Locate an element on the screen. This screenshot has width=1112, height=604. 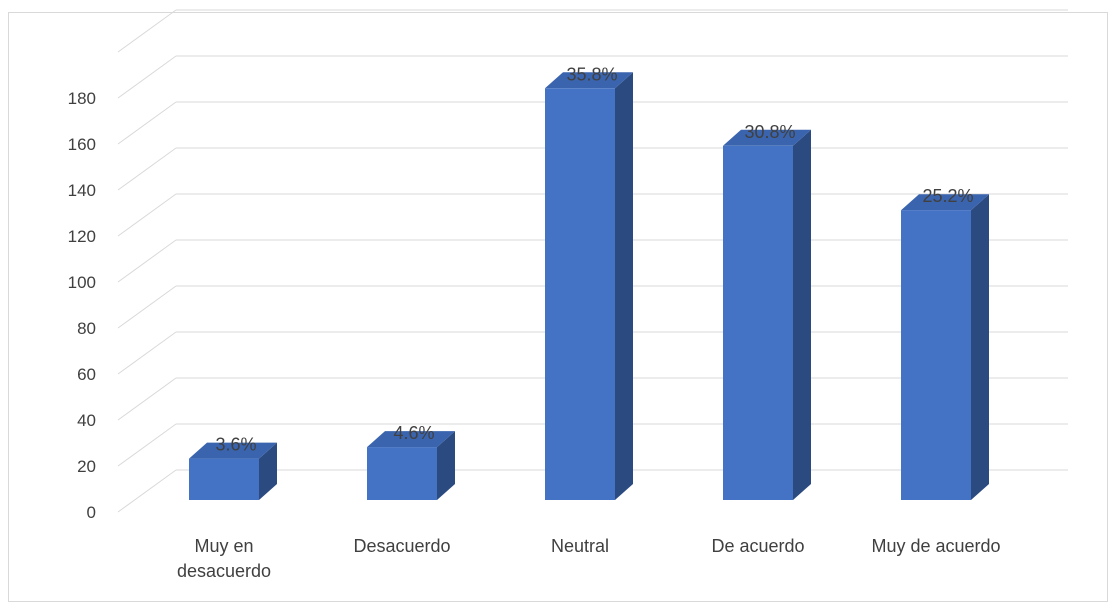
y-tick-label: 160 is located at coordinates (82, 144).